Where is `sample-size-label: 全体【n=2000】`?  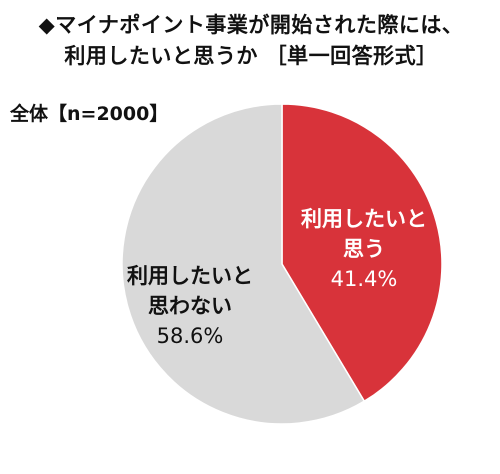 sample-size-label: 全体【n=2000】 is located at coordinates (89, 114).